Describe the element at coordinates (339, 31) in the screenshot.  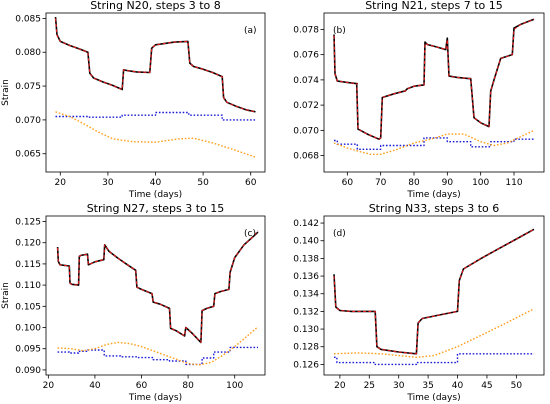
I see `panel-label: (b)` at that location.